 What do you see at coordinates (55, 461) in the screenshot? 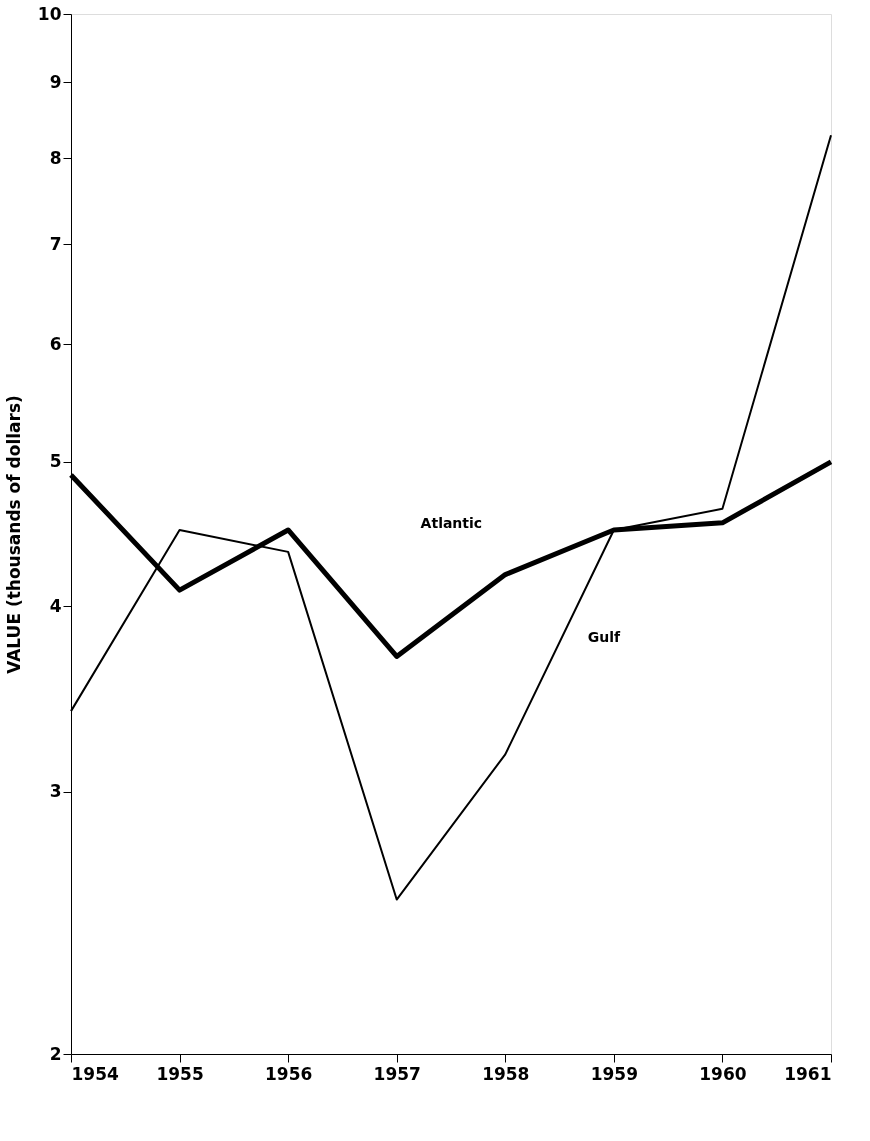
I see `y-tick-label: 5` at bounding box center [55, 461].